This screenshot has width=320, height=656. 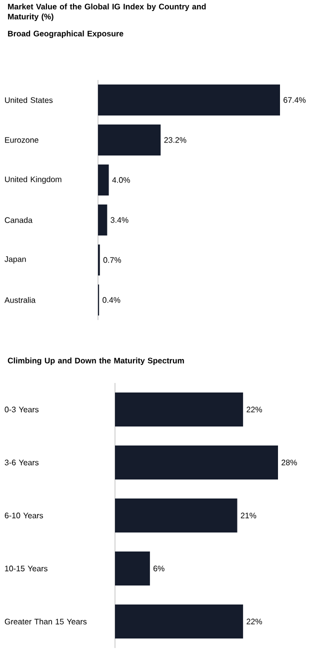 I want to click on chart-title: Climbing Up and Down the Maturity Spectrum, so click(x=96, y=362).